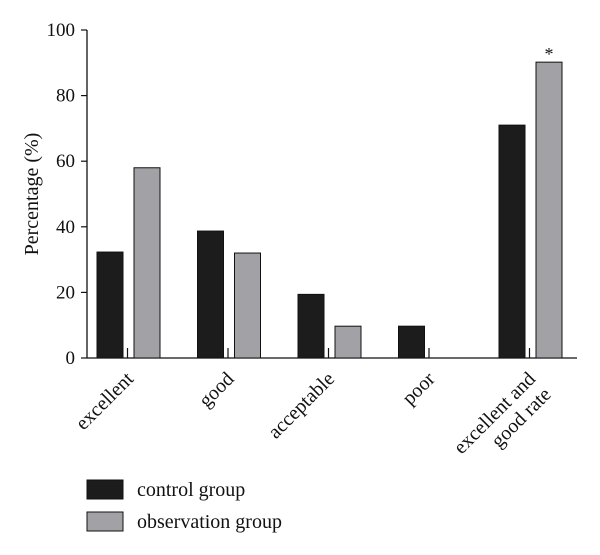  I want to click on x-category-label-line: acceptable, so click(301, 405).